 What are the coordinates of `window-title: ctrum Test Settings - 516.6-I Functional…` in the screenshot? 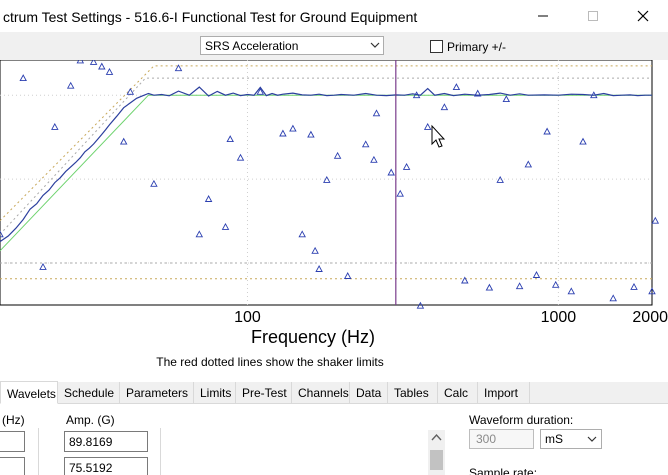 It's located at (210, 17).